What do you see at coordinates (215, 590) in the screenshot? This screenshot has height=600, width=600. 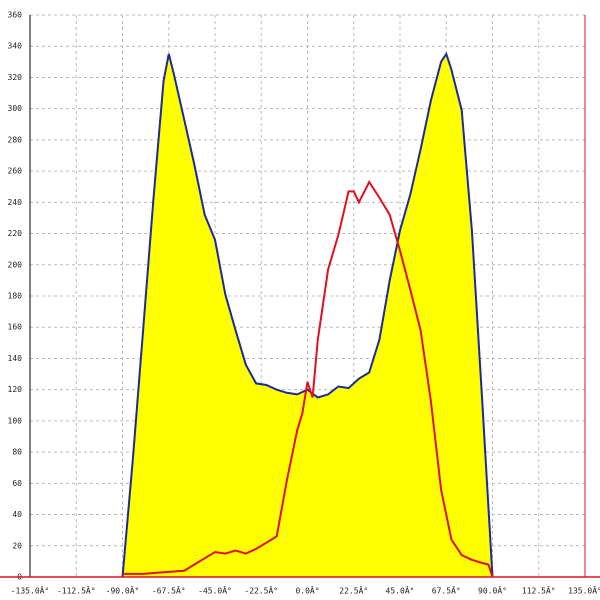 I see `x-tick-label: -45.0Â°` at bounding box center [215, 590].